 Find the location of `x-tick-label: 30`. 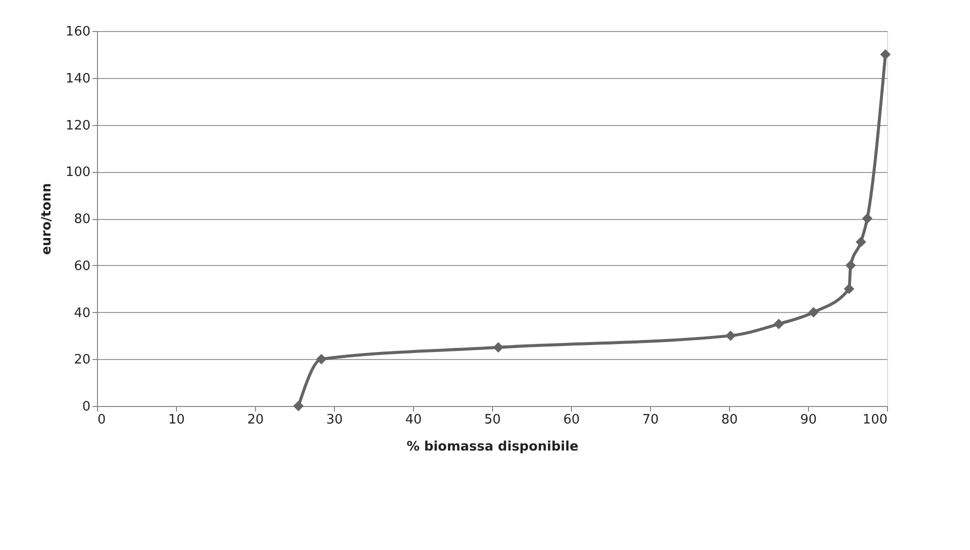

x-tick-label: 30 is located at coordinates (334, 420).